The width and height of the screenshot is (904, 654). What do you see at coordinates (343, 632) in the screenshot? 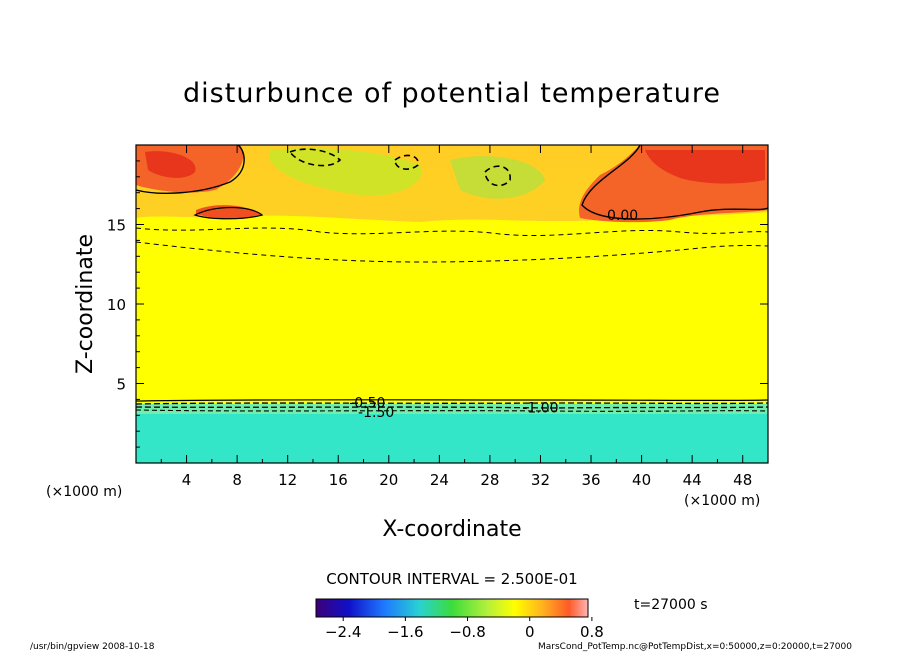
I see `colorbar-tick-label: −2.4` at bounding box center [343, 632].